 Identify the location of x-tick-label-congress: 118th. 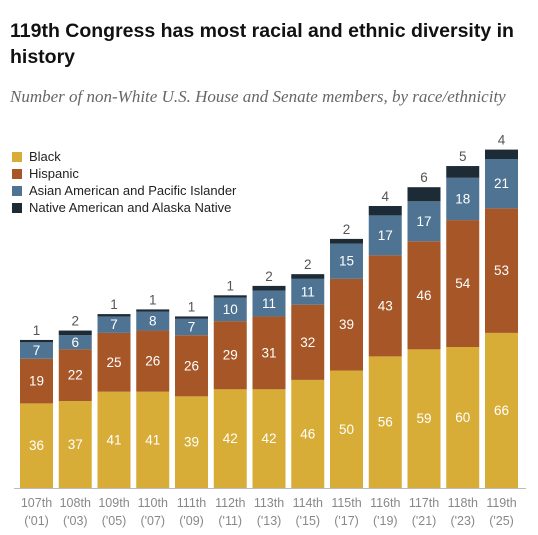
(463, 503).